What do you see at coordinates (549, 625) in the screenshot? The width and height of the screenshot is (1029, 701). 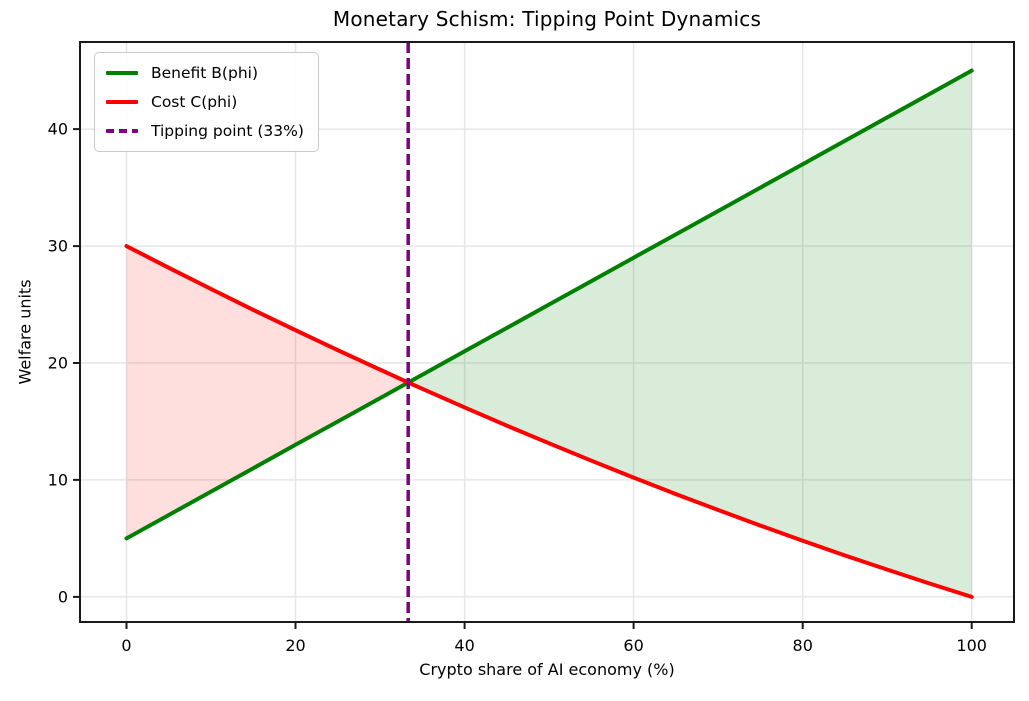 I see `x-tick-marks` at bounding box center [549, 625].